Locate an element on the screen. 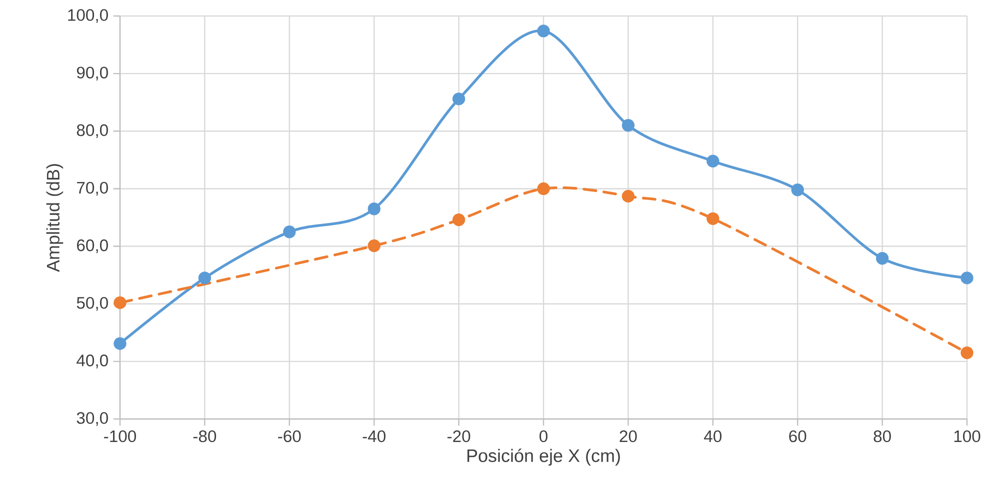  y-tick-label: 50,0 is located at coordinates (92, 303).